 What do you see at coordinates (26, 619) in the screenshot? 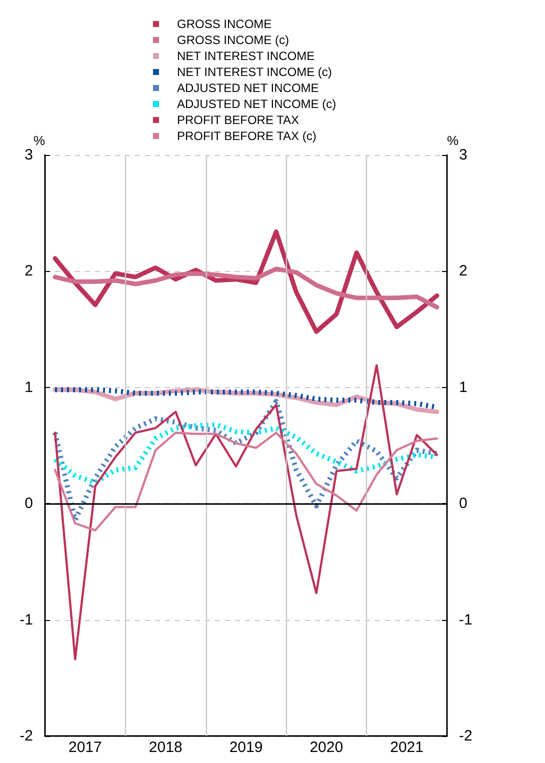
I see `y-tick-label: -1` at bounding box center [26, 619].